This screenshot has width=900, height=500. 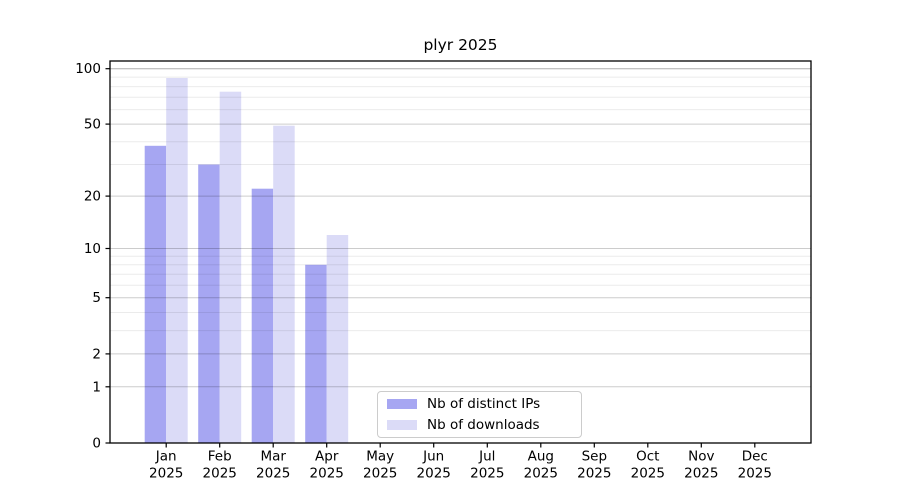 I want to click on chart-title: plyr 2025, so click(x=460, y=45).